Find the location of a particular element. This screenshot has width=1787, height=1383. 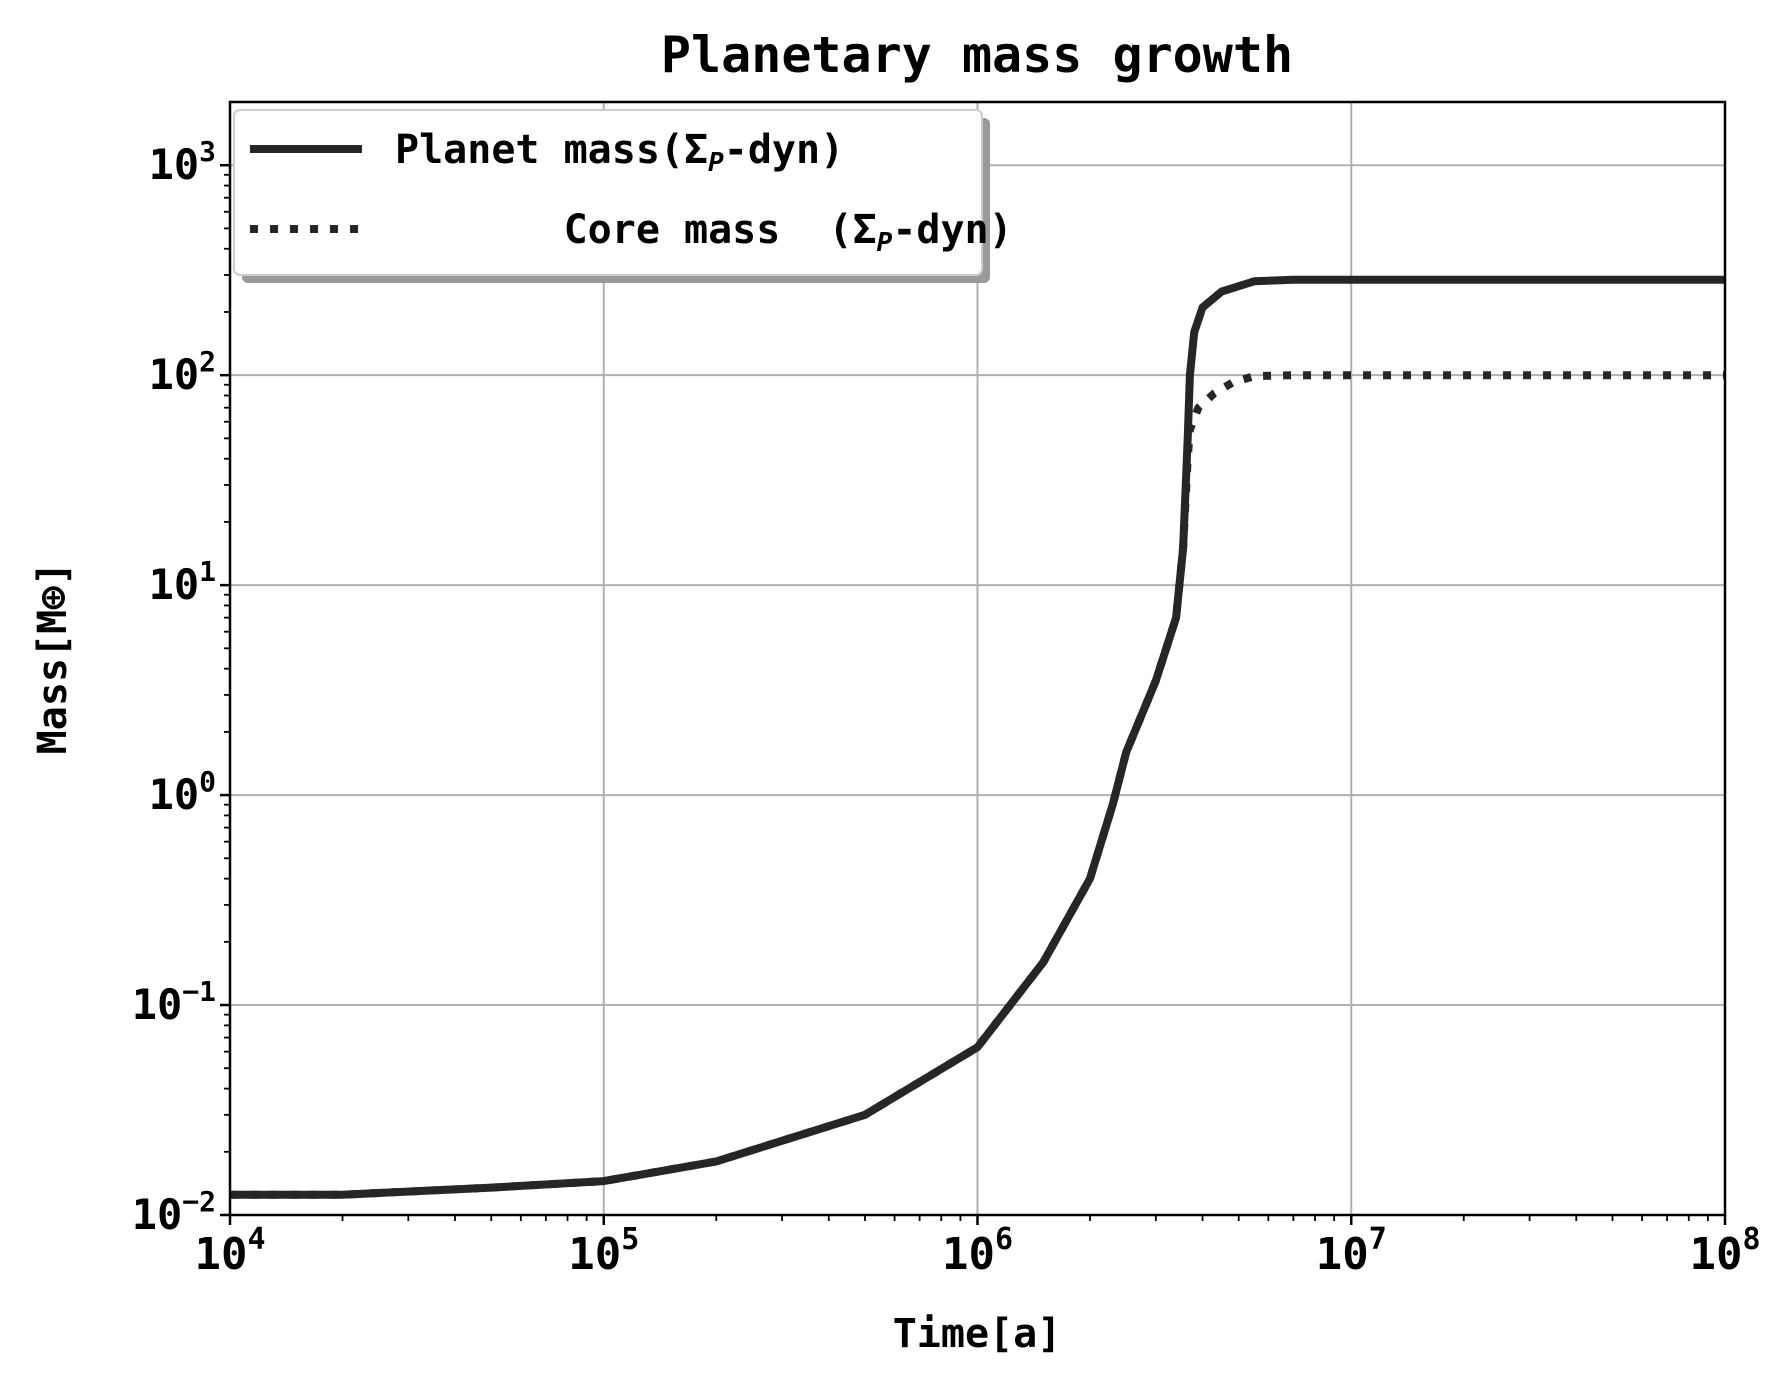

legend-label-planet-sub: P is located at coordinates (716, 163).